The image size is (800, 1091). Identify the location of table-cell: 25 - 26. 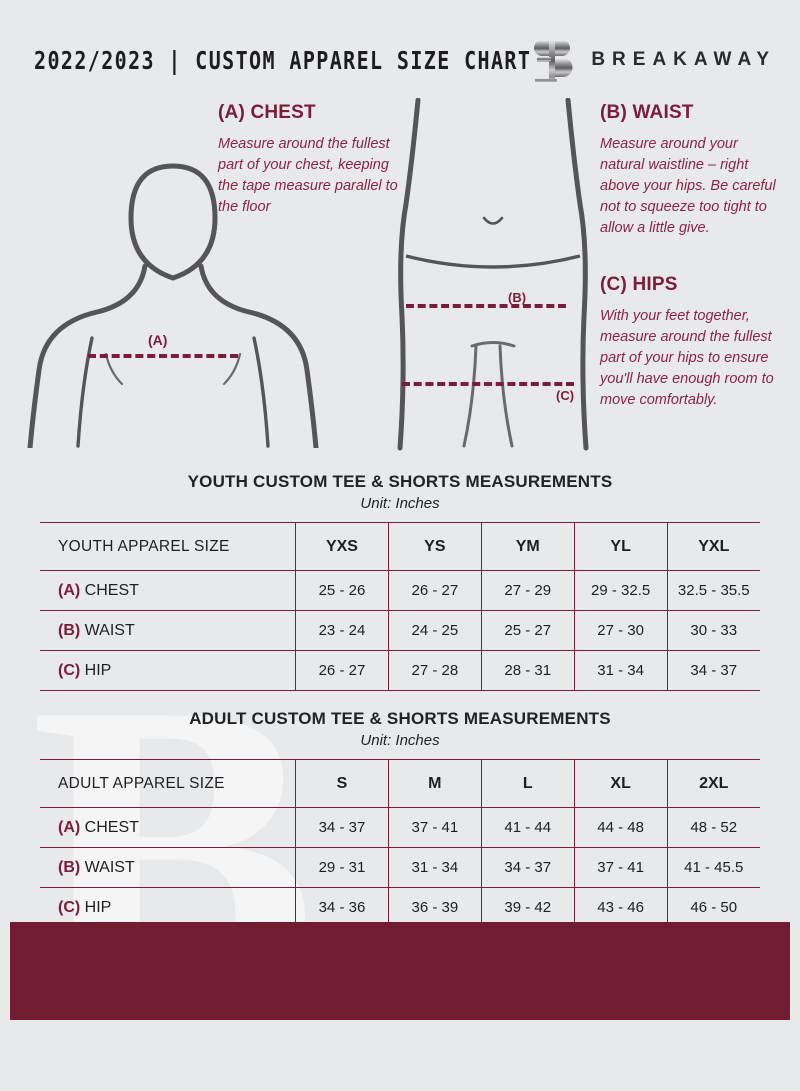
(342, 590).